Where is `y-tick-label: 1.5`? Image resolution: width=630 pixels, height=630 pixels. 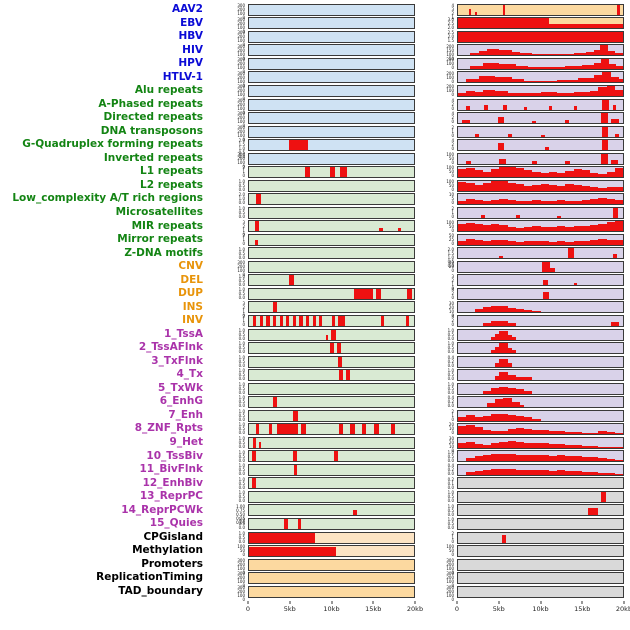 y-tick-label: 1.5 is located at coordinates (241, 145).